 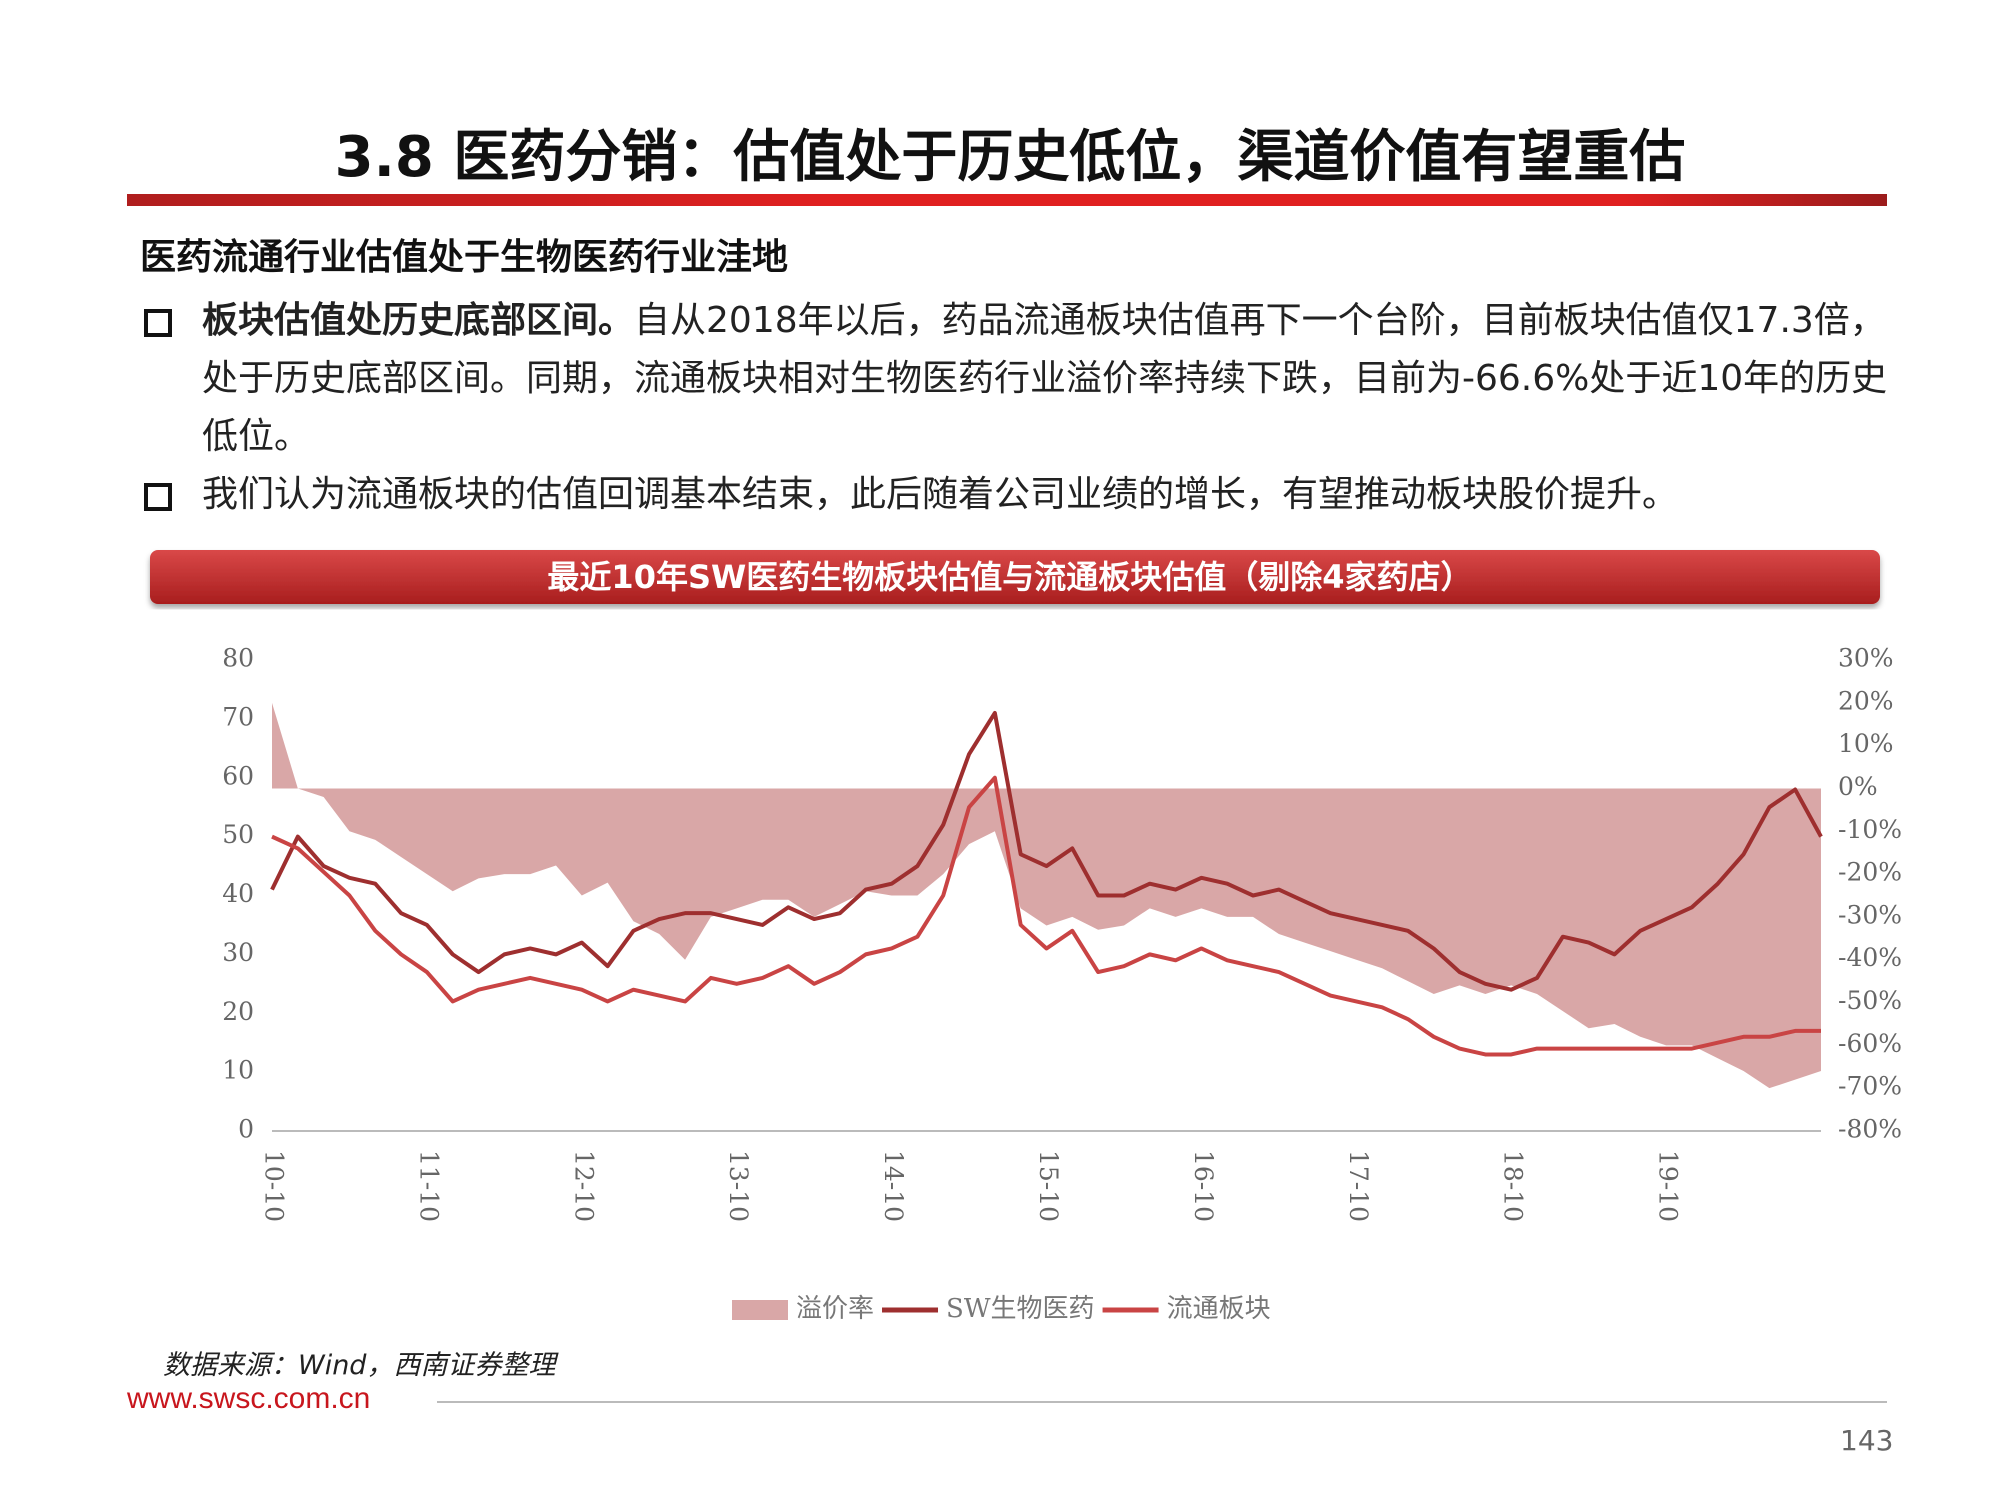 What do you see at coordinates (1870, 872) in the screenshot?
I see `y2-tick-label: -20%` at bounding box center [1870, 872].